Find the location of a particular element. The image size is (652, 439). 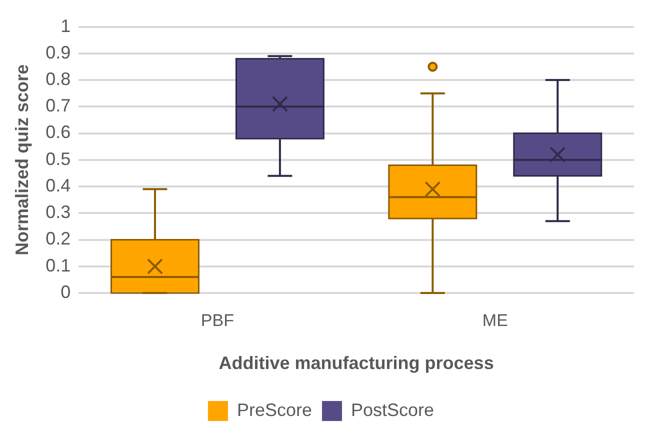

y-tick-label: 0 is located at coordinates (65, 292).